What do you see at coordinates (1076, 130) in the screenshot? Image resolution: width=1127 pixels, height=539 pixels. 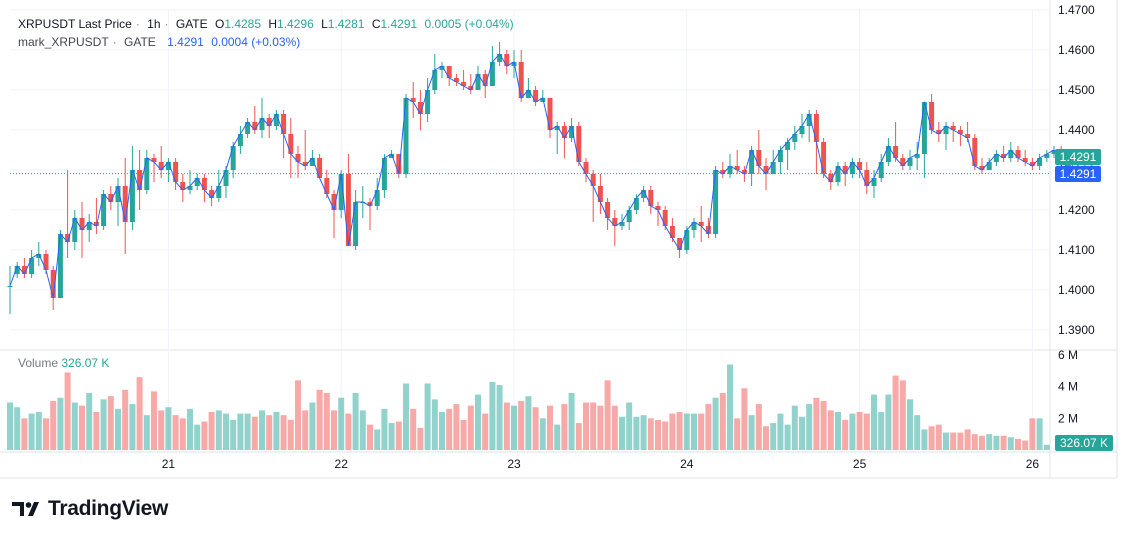 I see `price-tick-label: 1.4400` at bounding box center [1076, 130].